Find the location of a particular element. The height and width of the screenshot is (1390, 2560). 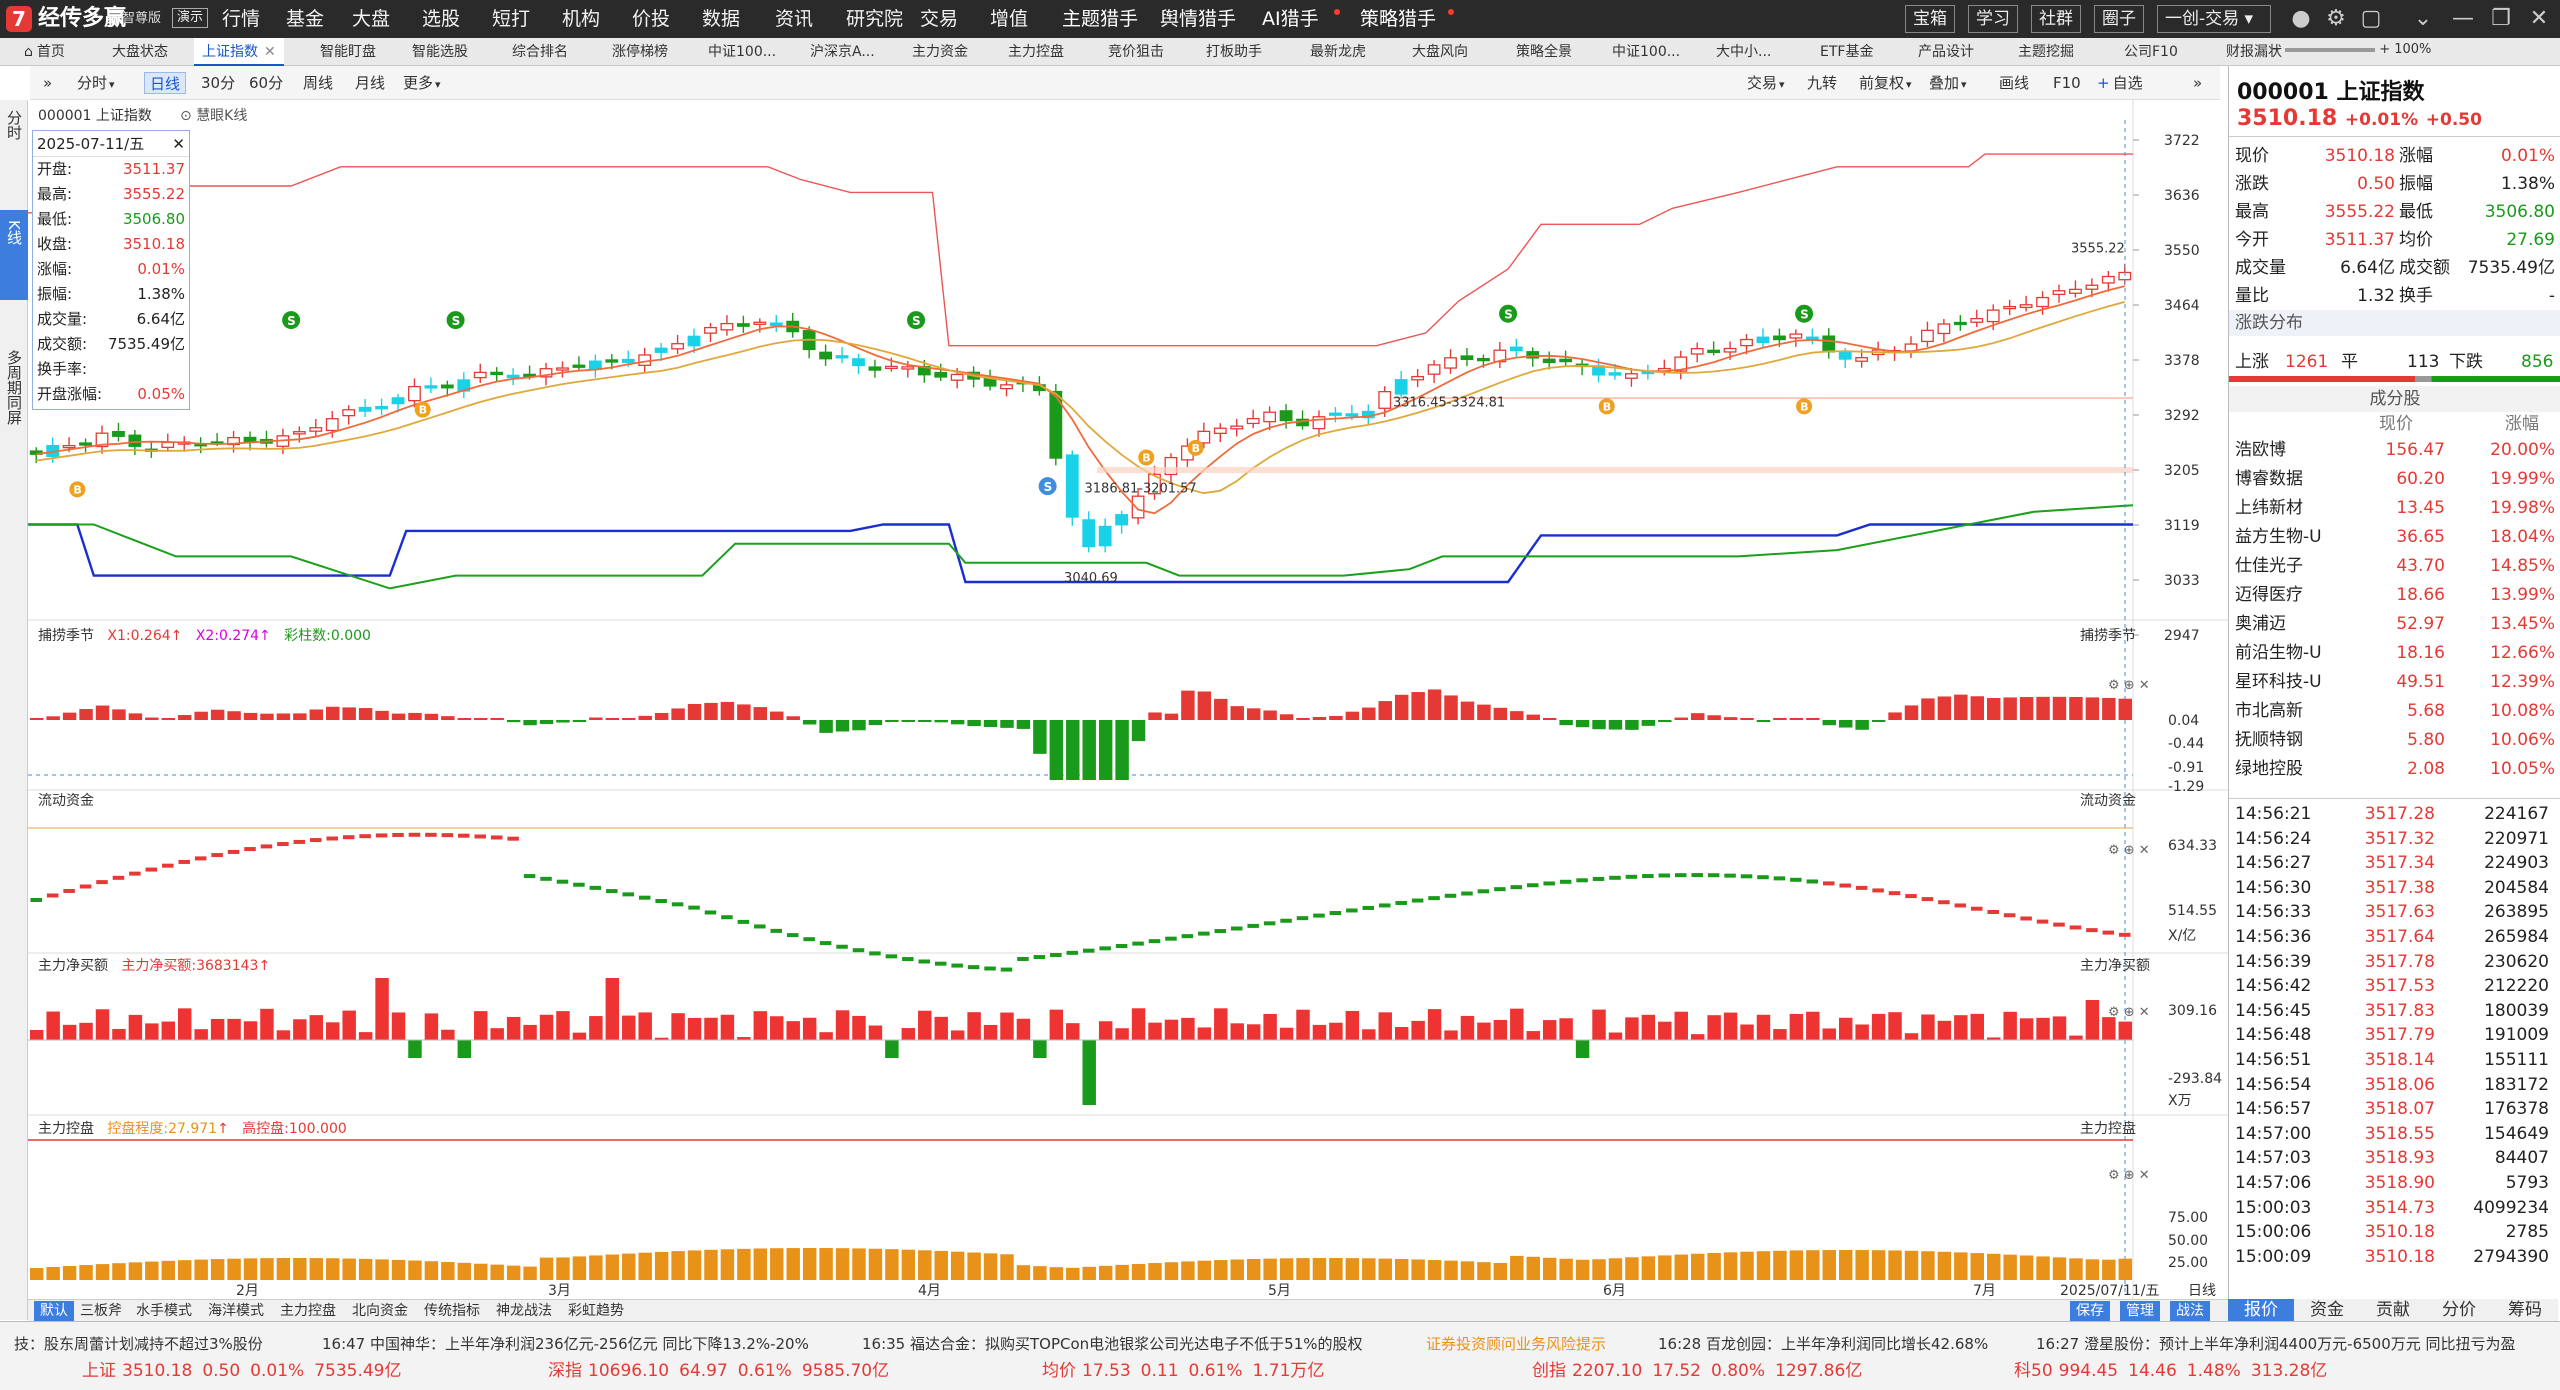

tab-22: 财报漏状 is located at coordinates (2254, 52).